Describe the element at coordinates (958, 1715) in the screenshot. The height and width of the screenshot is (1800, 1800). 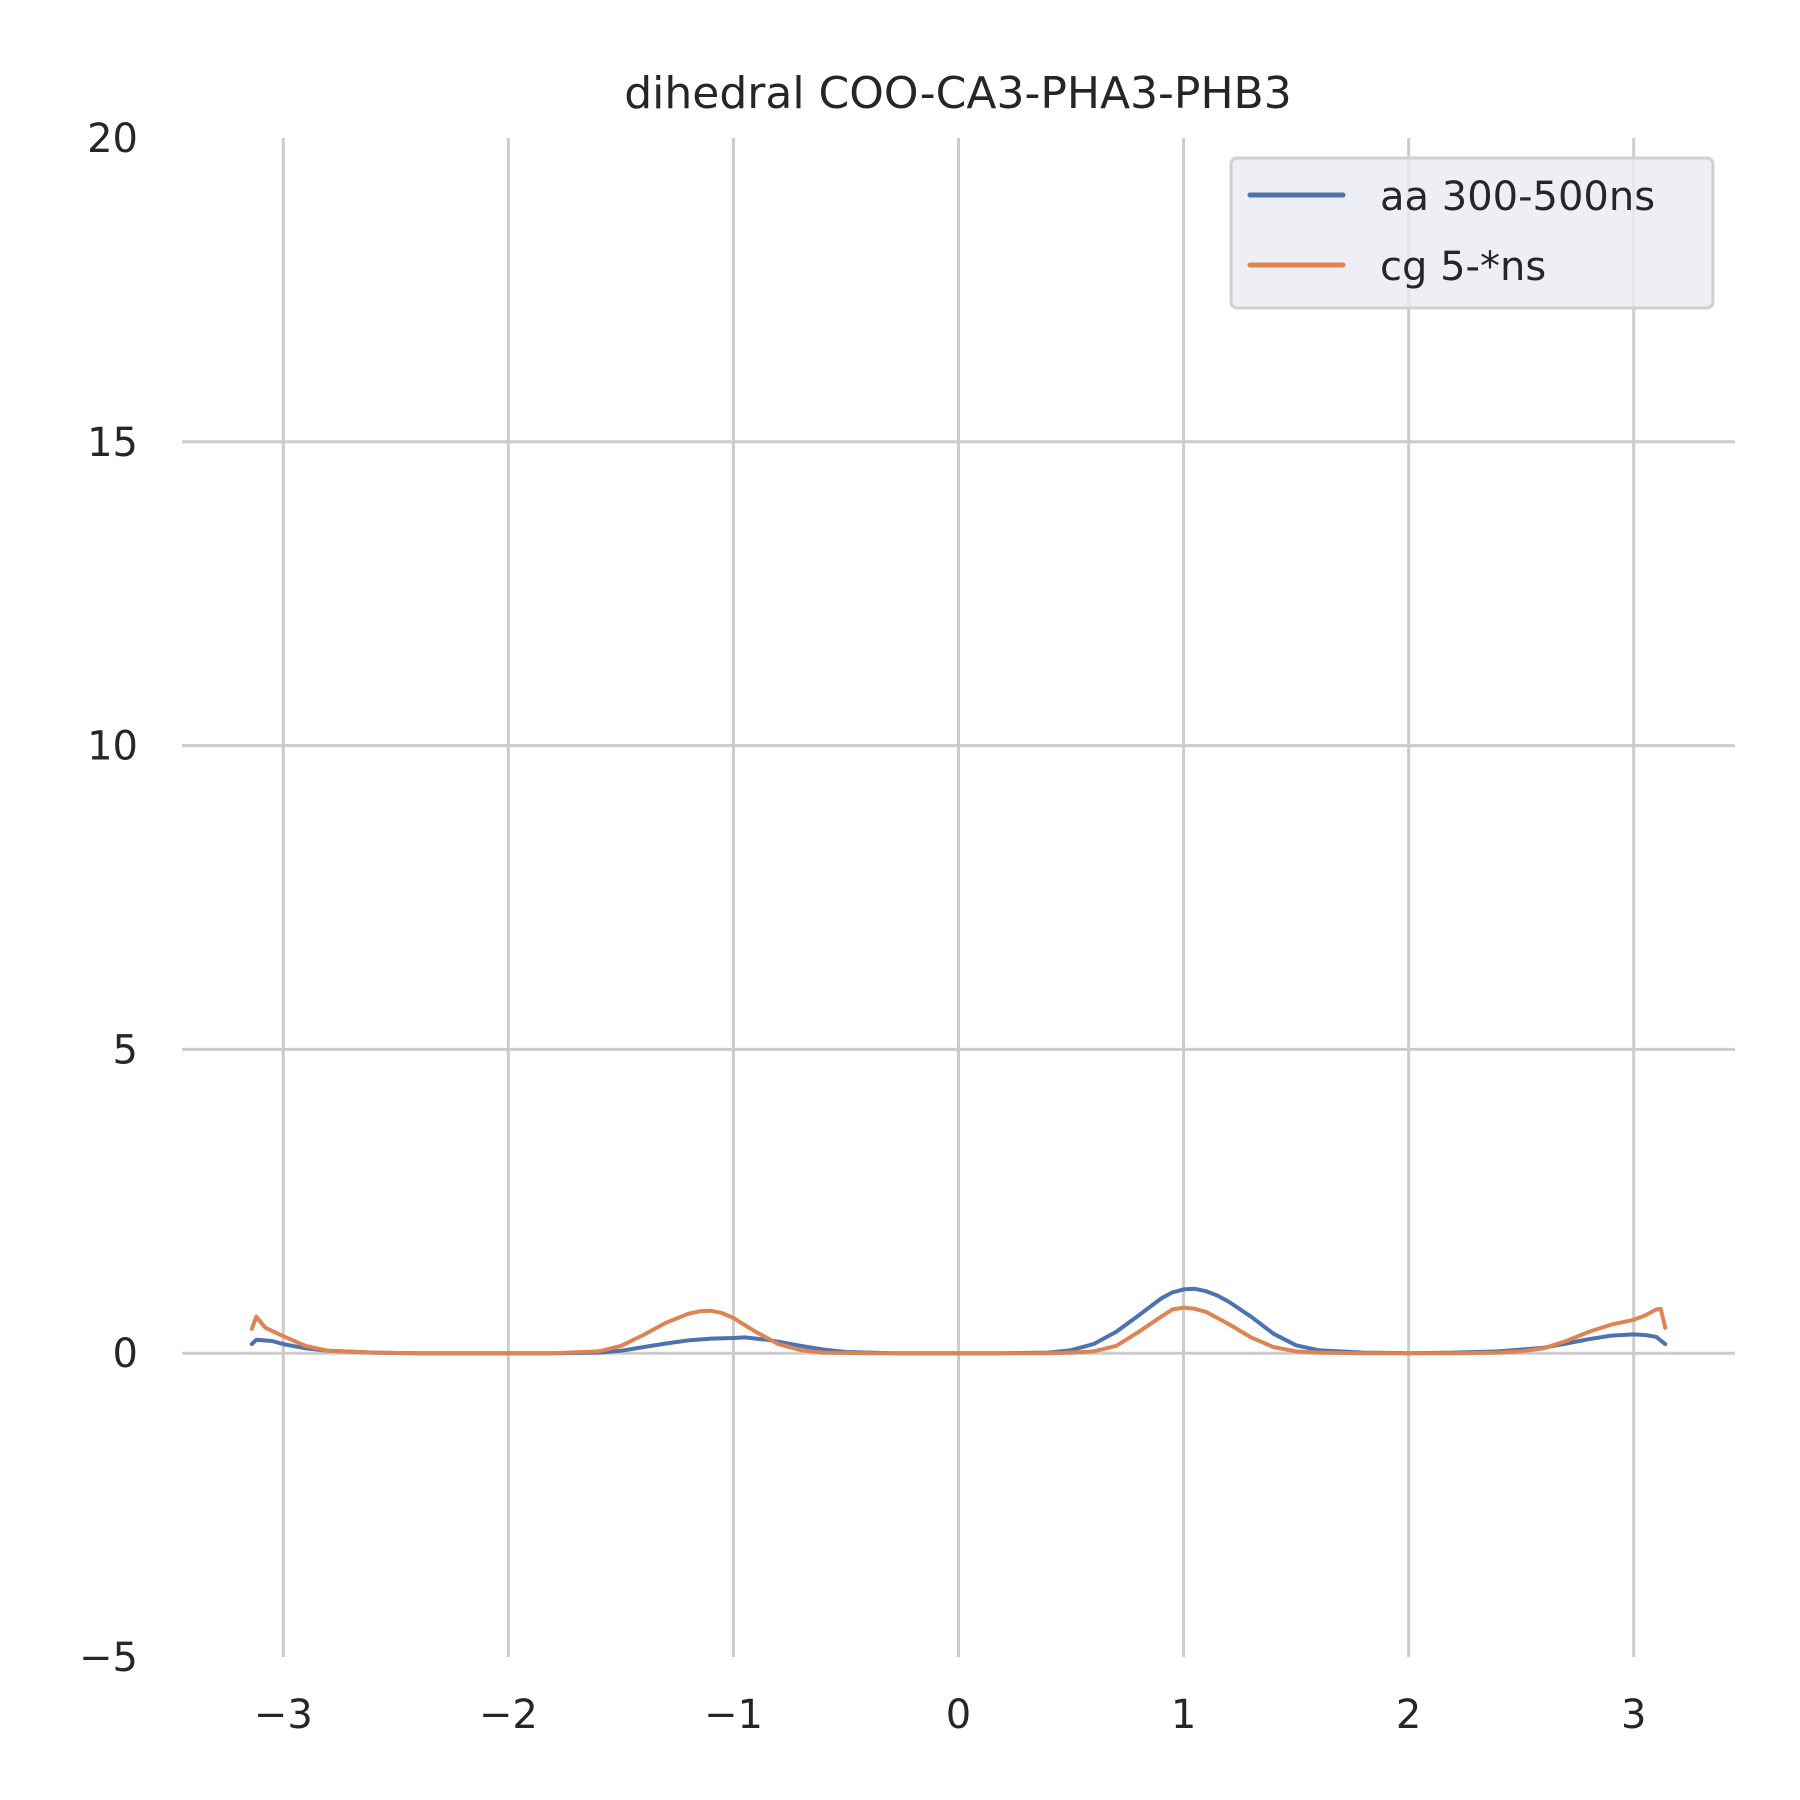
I see `x-tick-label: 0` at that location.